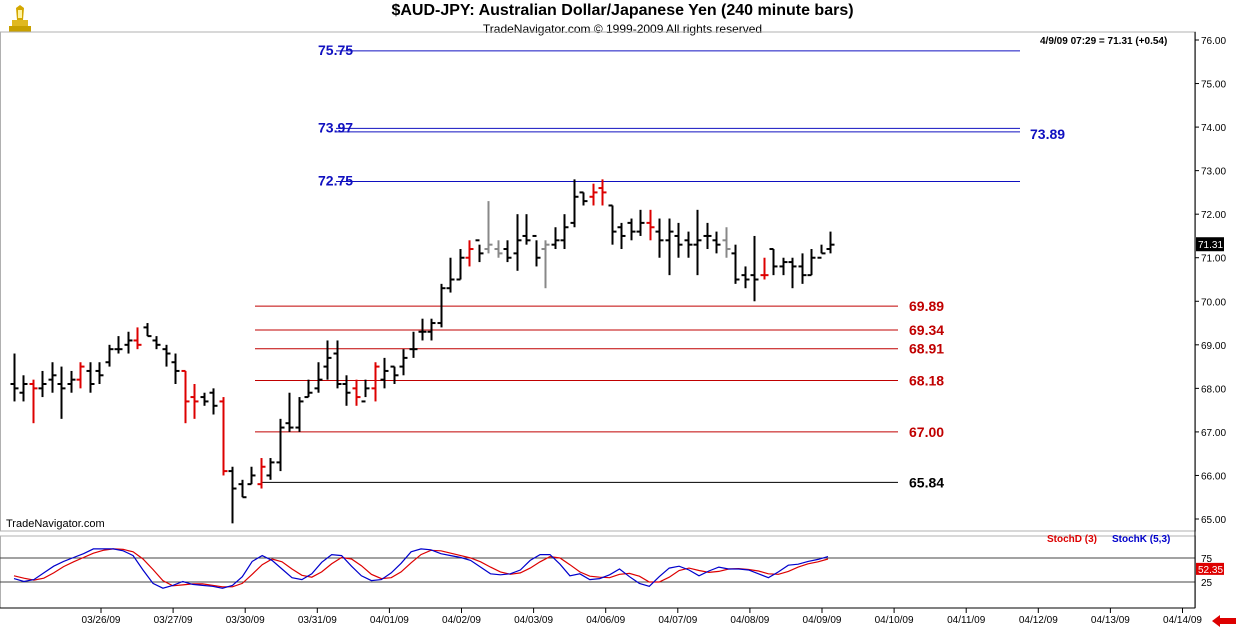 The width and height of the screenshot is (1245, 631). I want to click on x-tick-label: 04/12/09, so click(1038, 620).